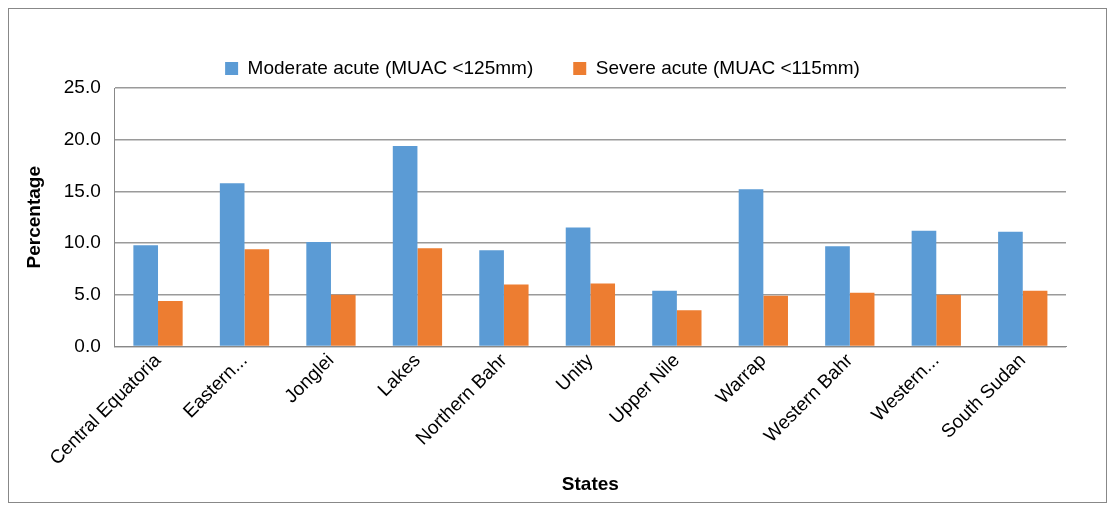 The image size is (1115, 511). What do you see at coordinates (82, 138) in the screenshot?
I see `y-tick-label: 20.0` at bounding box center [82, 138].